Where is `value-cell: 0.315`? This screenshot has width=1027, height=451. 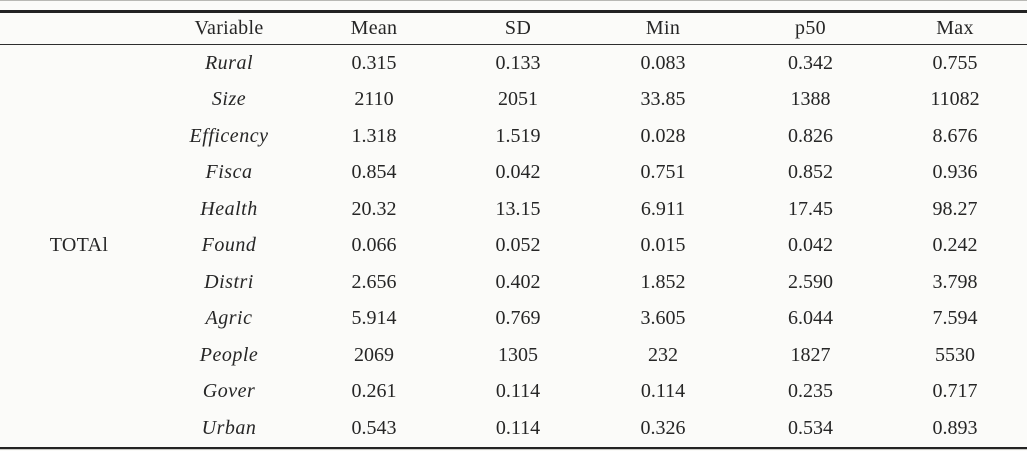
value-cell: 0.315 is located at coordinates (374, 62).